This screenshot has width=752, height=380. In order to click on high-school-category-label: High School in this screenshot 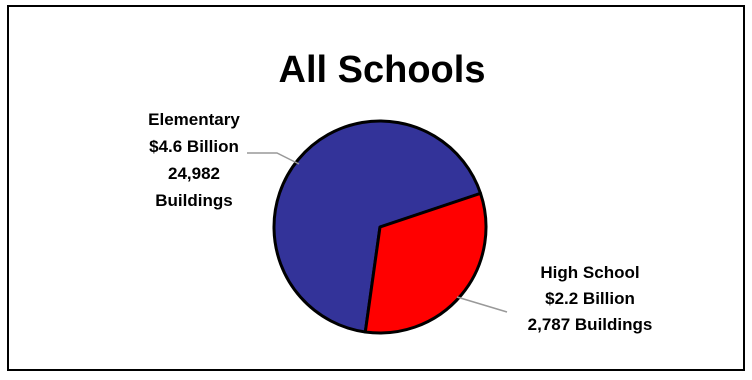, I will do `click(589, 272)`.